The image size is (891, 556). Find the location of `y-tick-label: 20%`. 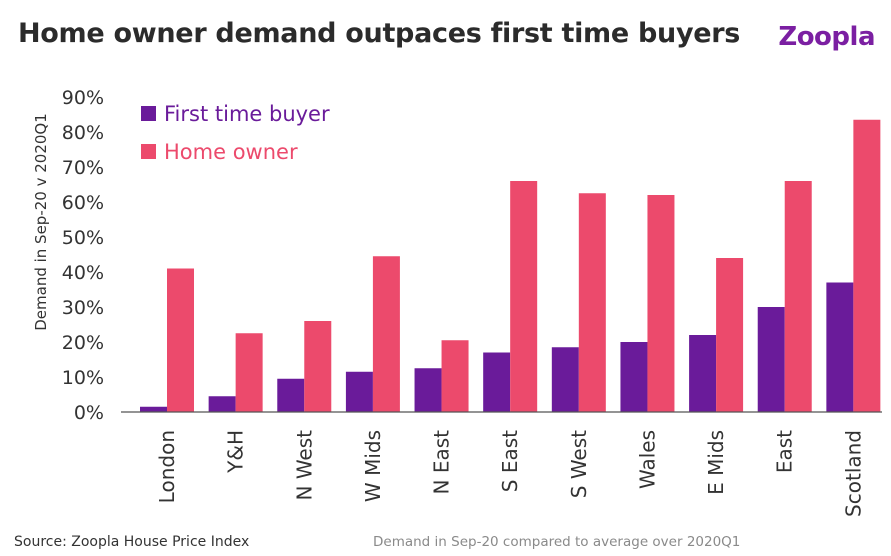

y-tick-label: 20% is located at coordinates (83, 343).